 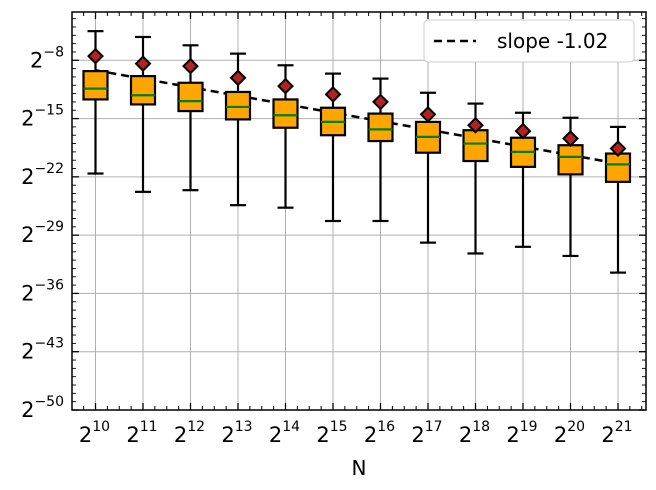 What do you see at coordinates (616, 433) in the screenshot?
I see `x-tick-label: 221` at bounding box center [616, 433].